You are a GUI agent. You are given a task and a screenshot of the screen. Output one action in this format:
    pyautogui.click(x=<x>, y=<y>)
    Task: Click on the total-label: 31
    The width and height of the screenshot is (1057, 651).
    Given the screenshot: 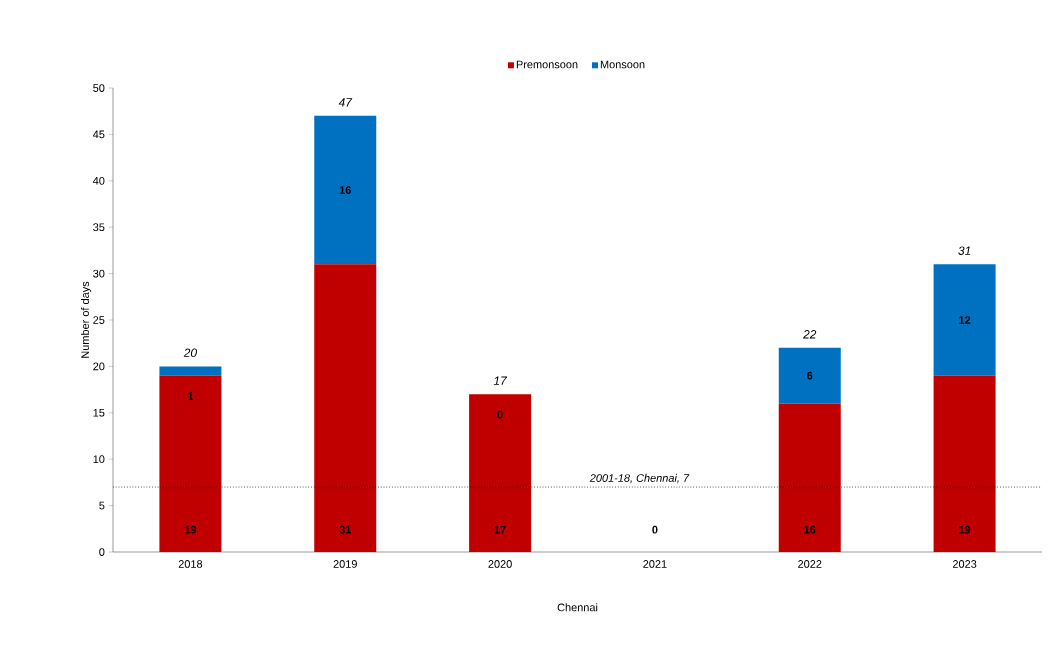 What is the action you would take?
    pyautogui.click(x=964, y=250)
    